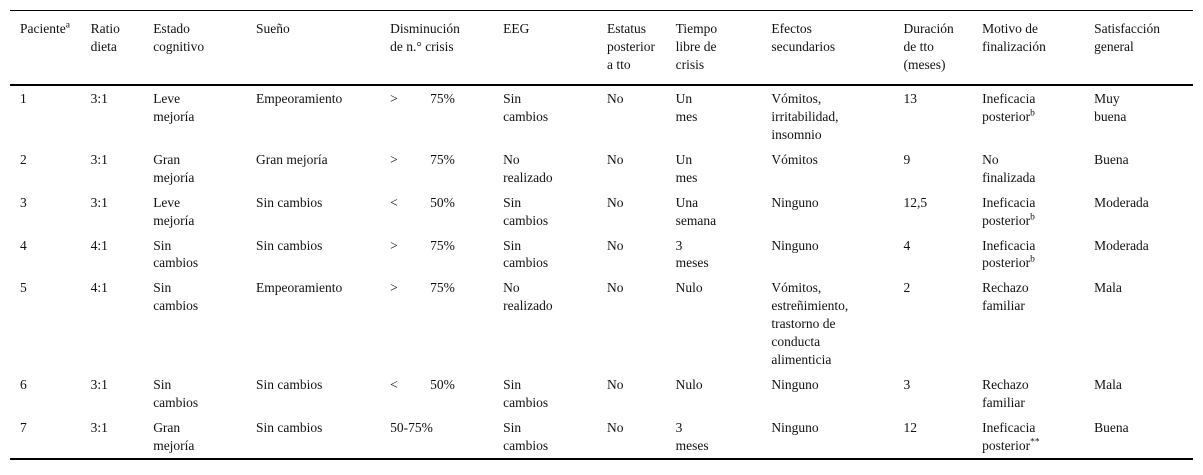 This screenshot has width=1203, height=475. What do you see at coordinates (907, 159) in the screenshot?
I see `cell-duracion-tto: 9` at bounding box center [907, 159].